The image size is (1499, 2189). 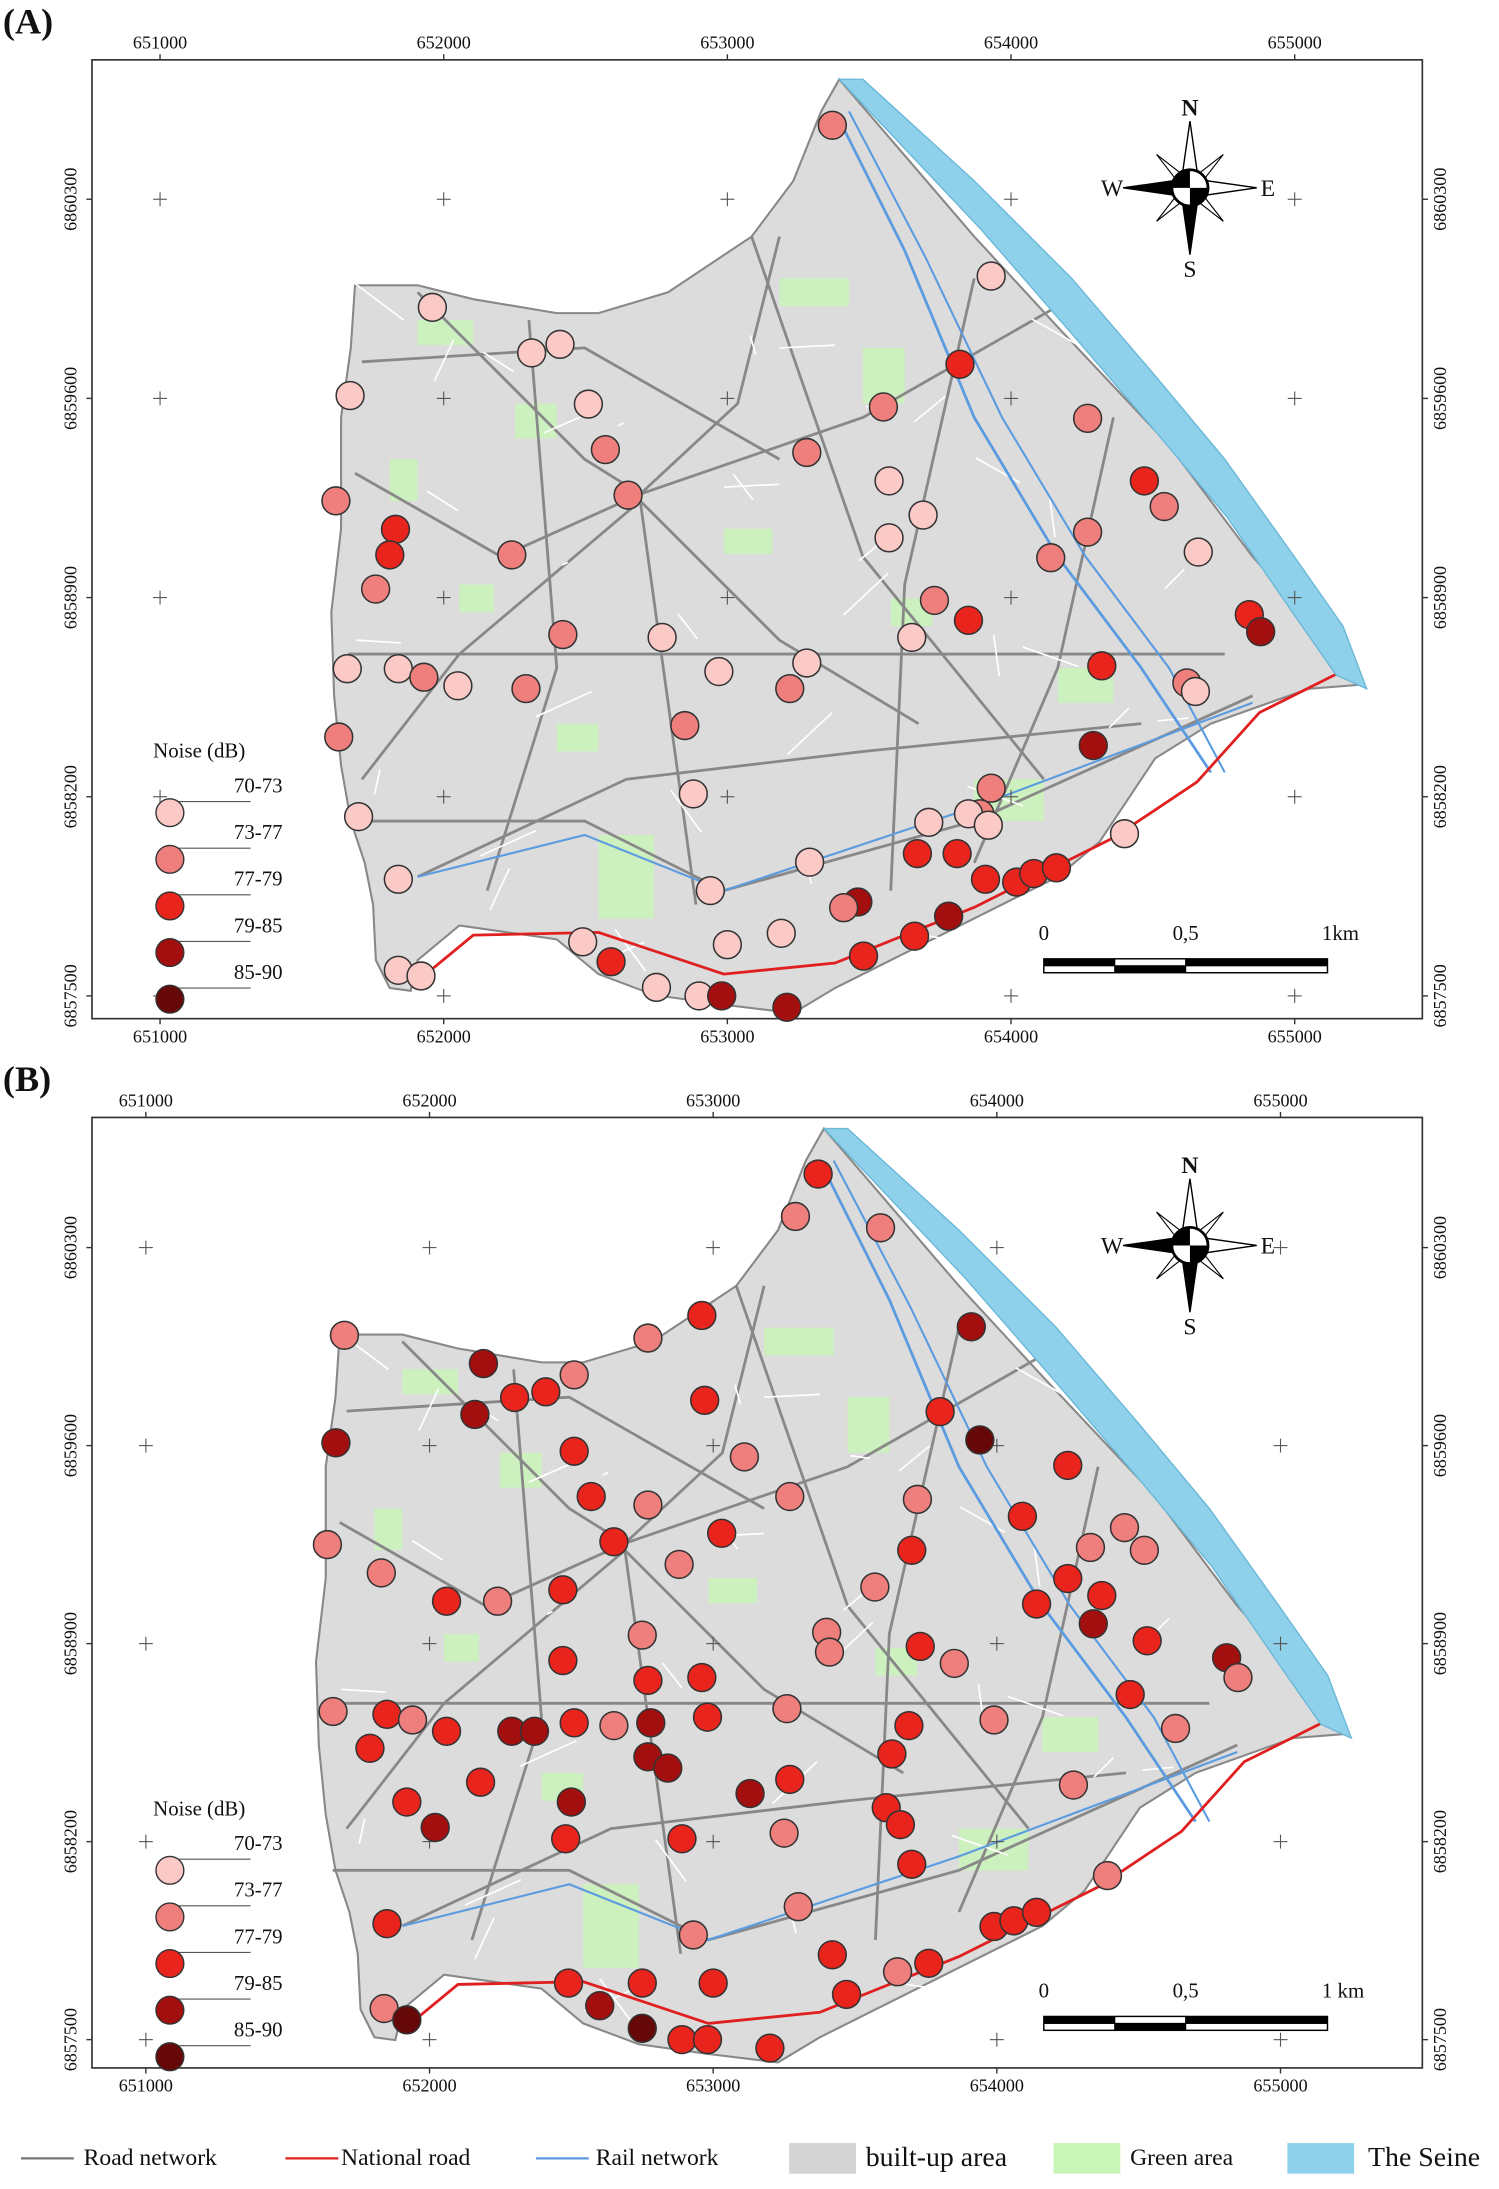 What do you see at coordinates (258, 832) in the screenshot?
I see `legend-label: 73-77` at bounding box center [258, 832].